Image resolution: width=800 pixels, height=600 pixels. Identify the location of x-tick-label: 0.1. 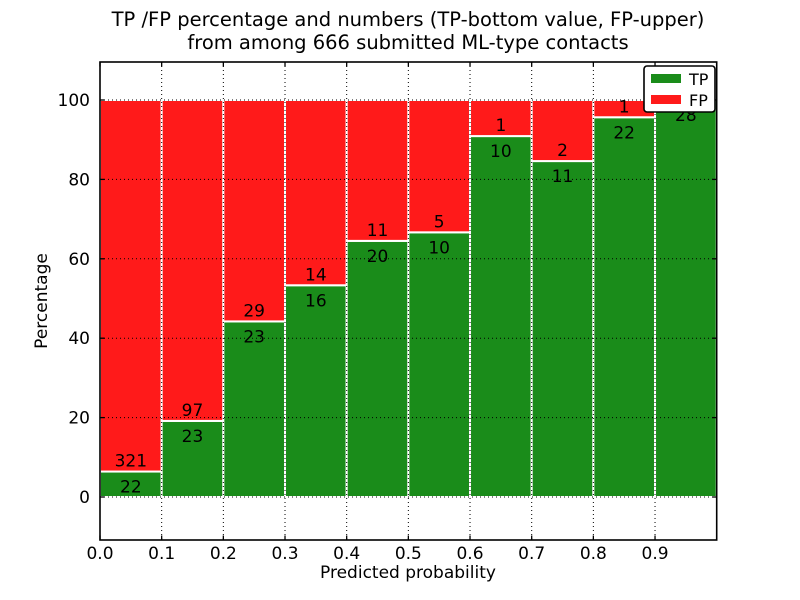
(161, 554).